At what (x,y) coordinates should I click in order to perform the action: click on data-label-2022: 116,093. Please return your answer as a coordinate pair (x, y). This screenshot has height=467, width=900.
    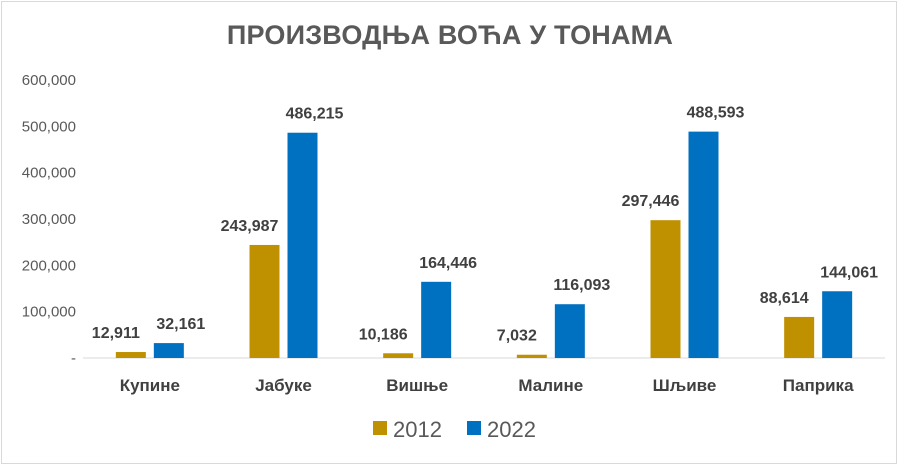
    Looking at the image, I should click on (581, 285).